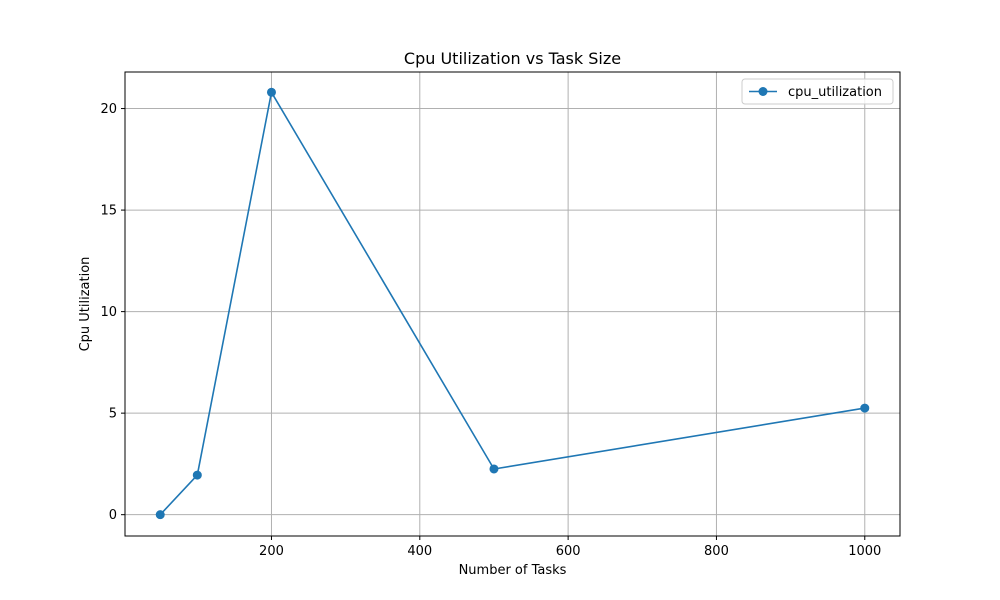 The height and width of the screenshot is (600, 1000). Describe the element at coordinates (108, 211) in the screenshot. I see `y-tick-label: 15` at that location.